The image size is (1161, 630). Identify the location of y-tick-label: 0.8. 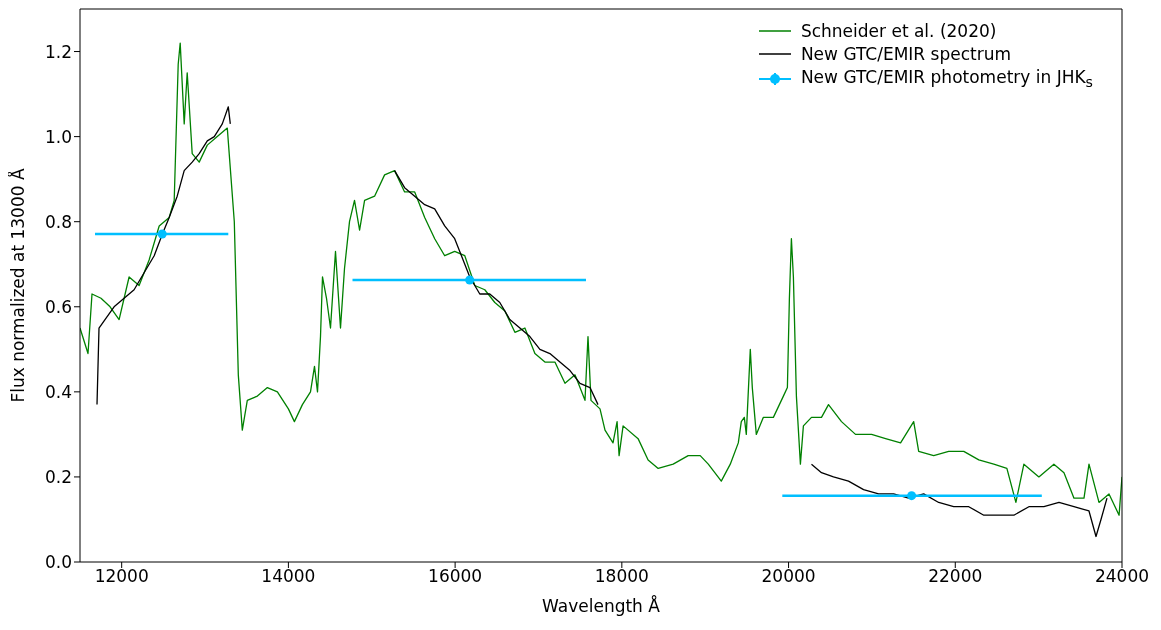
(58, 221).